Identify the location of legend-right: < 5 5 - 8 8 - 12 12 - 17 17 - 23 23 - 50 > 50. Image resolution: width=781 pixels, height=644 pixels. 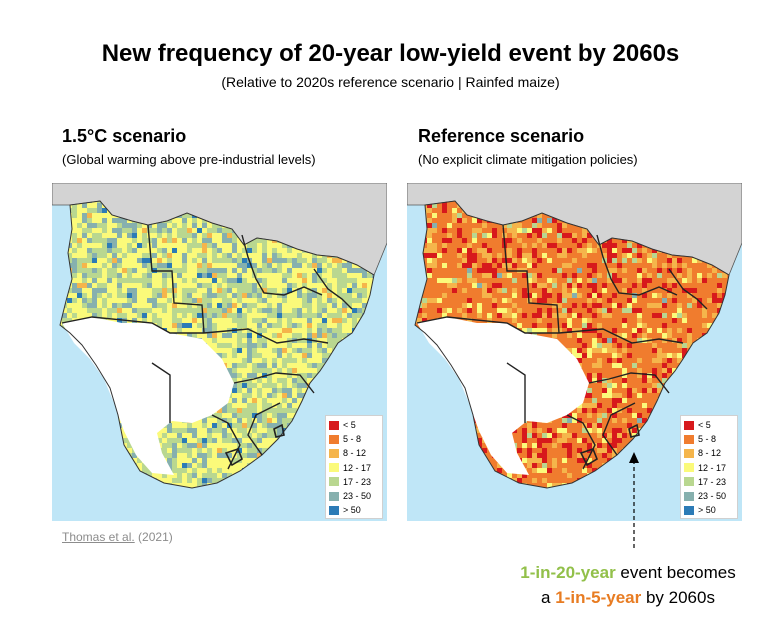
(709, 467).